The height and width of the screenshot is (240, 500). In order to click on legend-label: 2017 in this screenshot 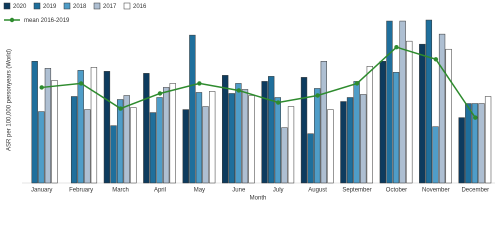, I will do `click(110, 7)`.